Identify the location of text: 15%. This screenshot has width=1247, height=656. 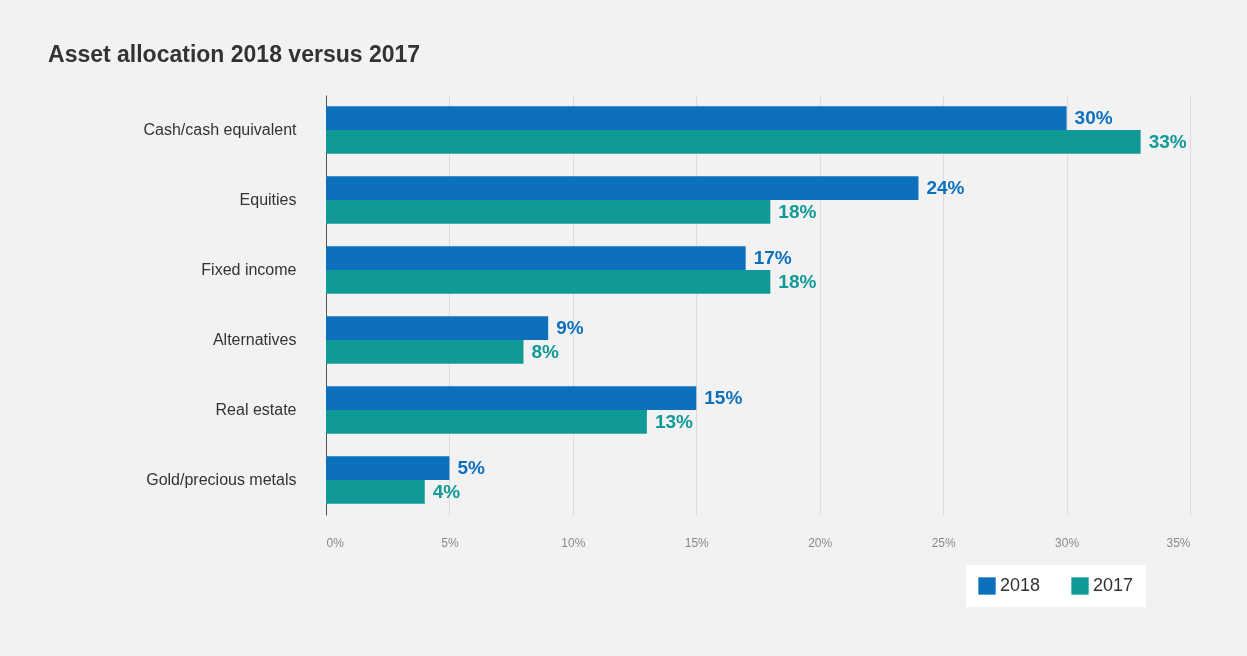
(723, 398).